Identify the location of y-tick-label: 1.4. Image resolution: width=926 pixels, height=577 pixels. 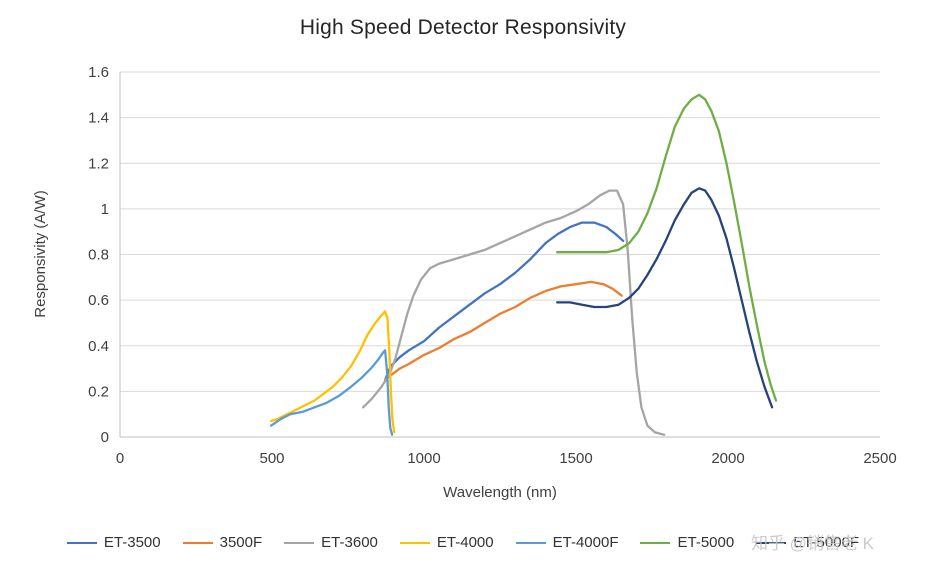
(98, 118).